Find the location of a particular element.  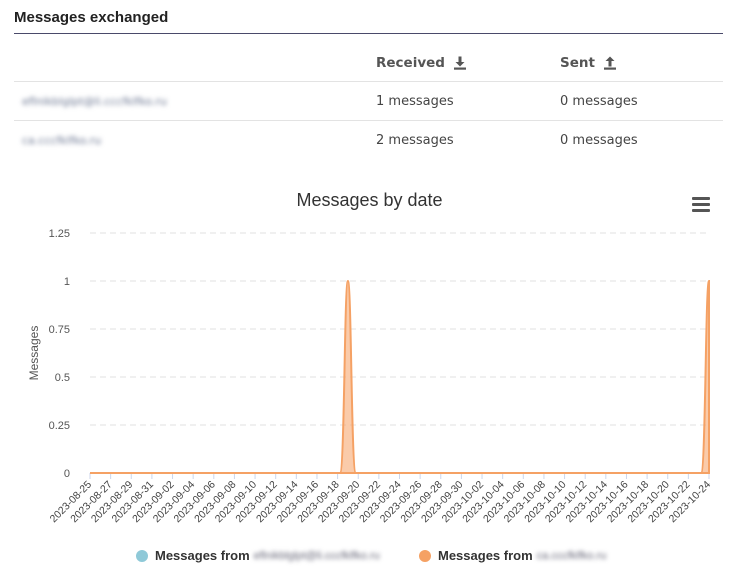

legend-label-name: eflnikblglpt@li.cccfklfko.ru is located at coordinates (316, 555).